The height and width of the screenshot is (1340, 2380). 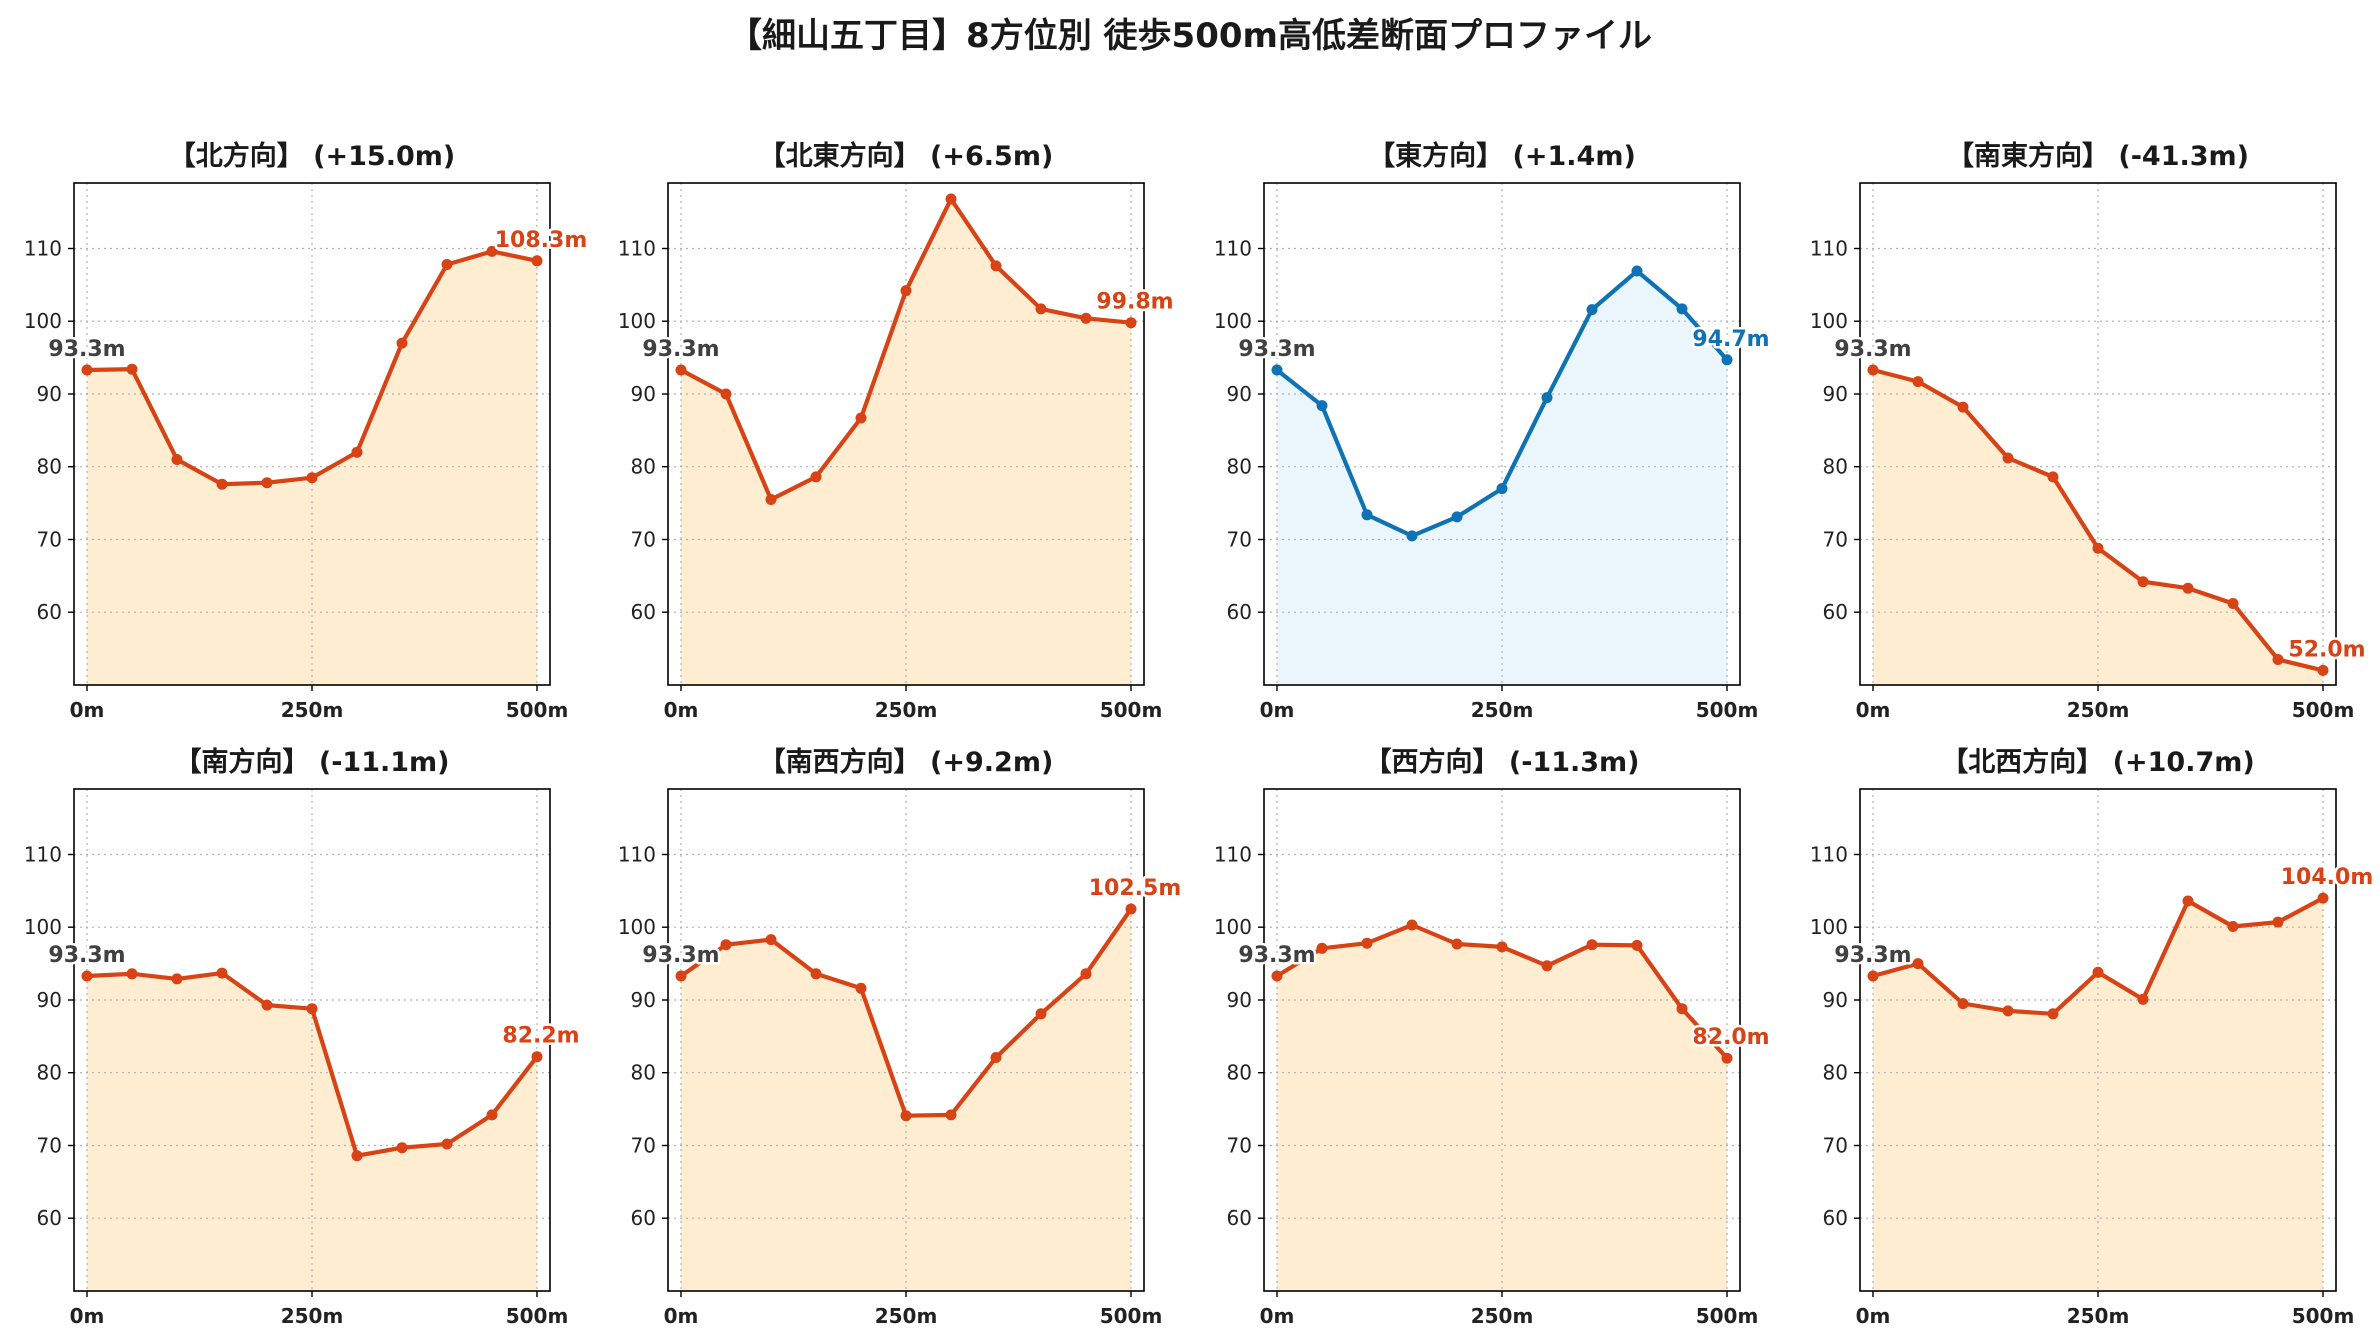 What do you see at coordinates (540, 1036) in the screenshot?
I see `end-value-label: 82.2m` at bounding box center [540, 1036].